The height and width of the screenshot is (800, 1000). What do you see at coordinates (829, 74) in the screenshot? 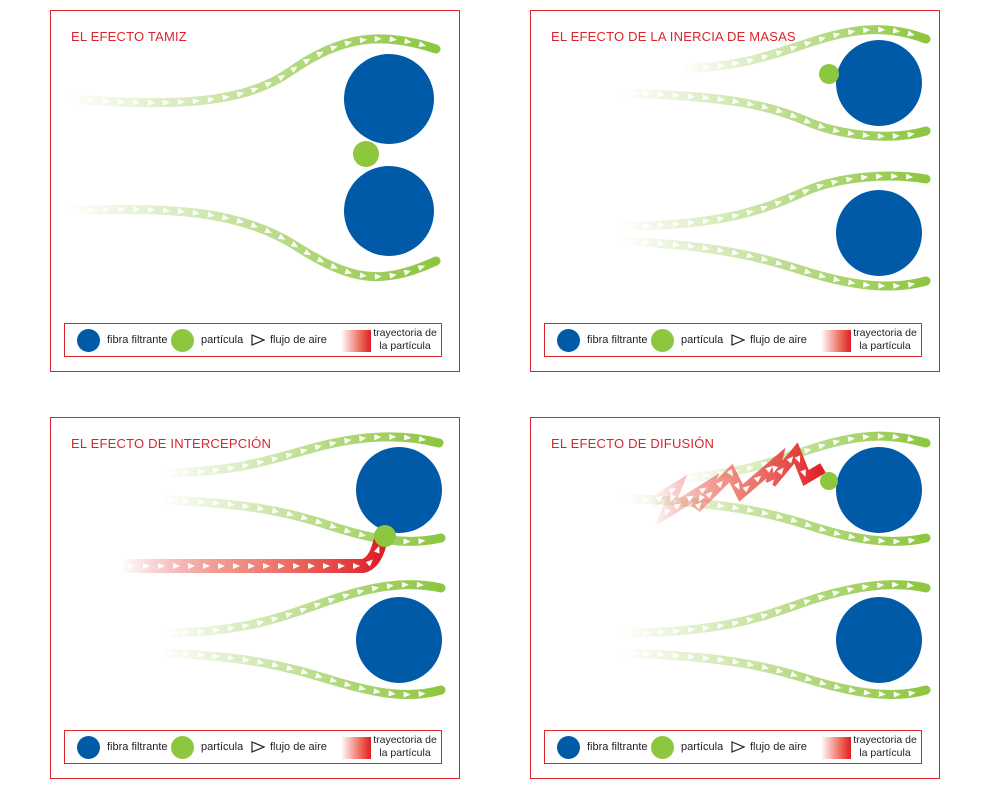
I see `particle` at bounding box center [829, 74].